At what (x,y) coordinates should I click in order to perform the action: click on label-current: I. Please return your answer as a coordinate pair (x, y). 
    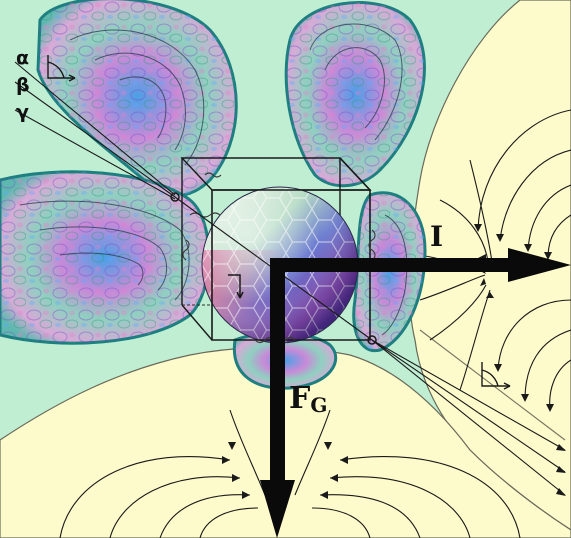
    Looking at the image, I should click on (436, 236).